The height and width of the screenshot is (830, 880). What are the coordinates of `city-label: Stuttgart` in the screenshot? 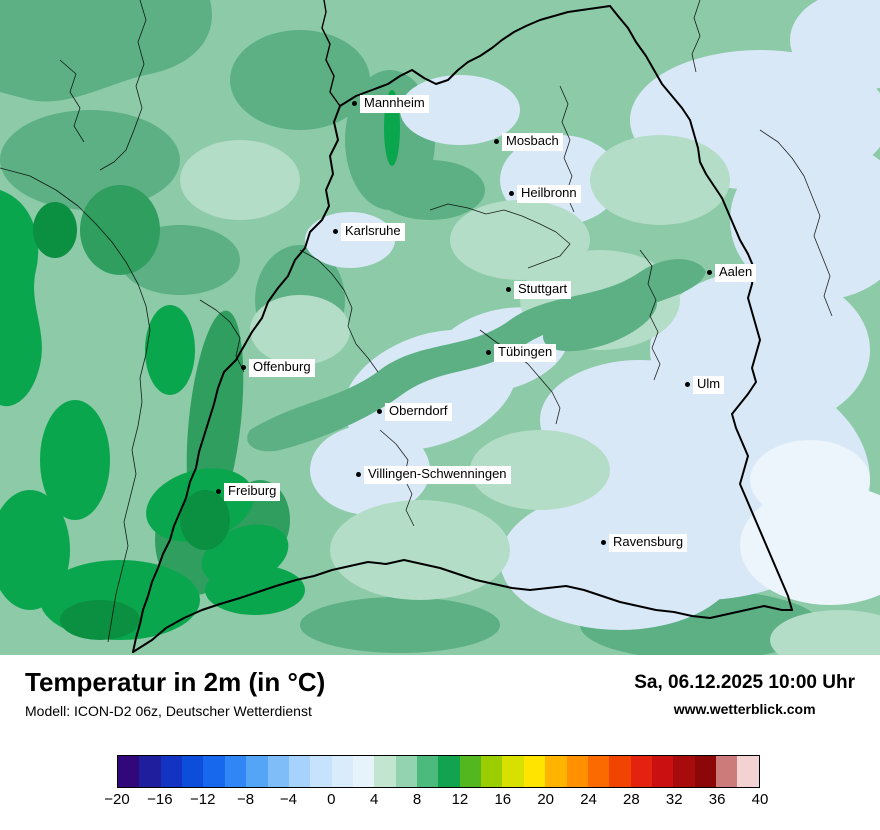 It's located at (543, 290).